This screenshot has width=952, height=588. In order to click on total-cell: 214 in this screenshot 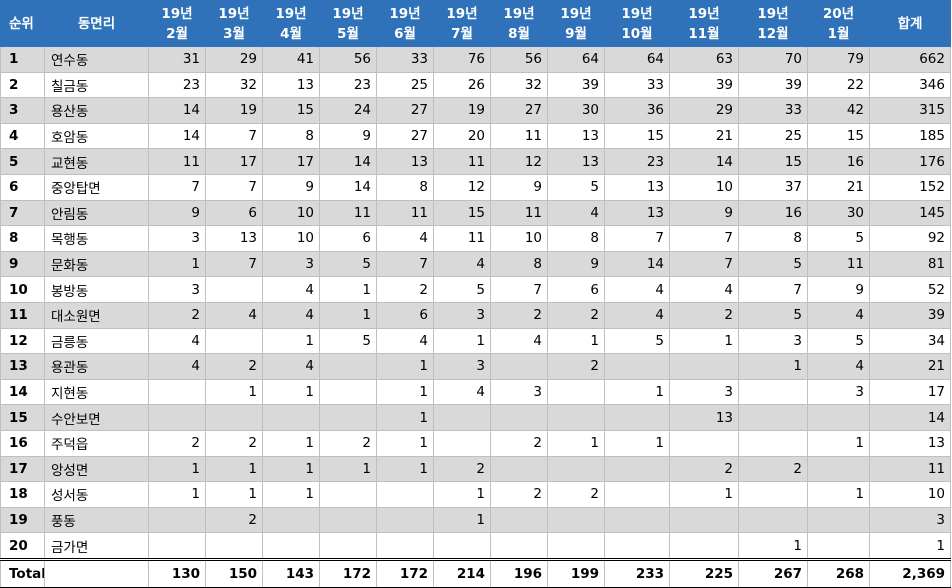, I will do `click(462, 572)`.